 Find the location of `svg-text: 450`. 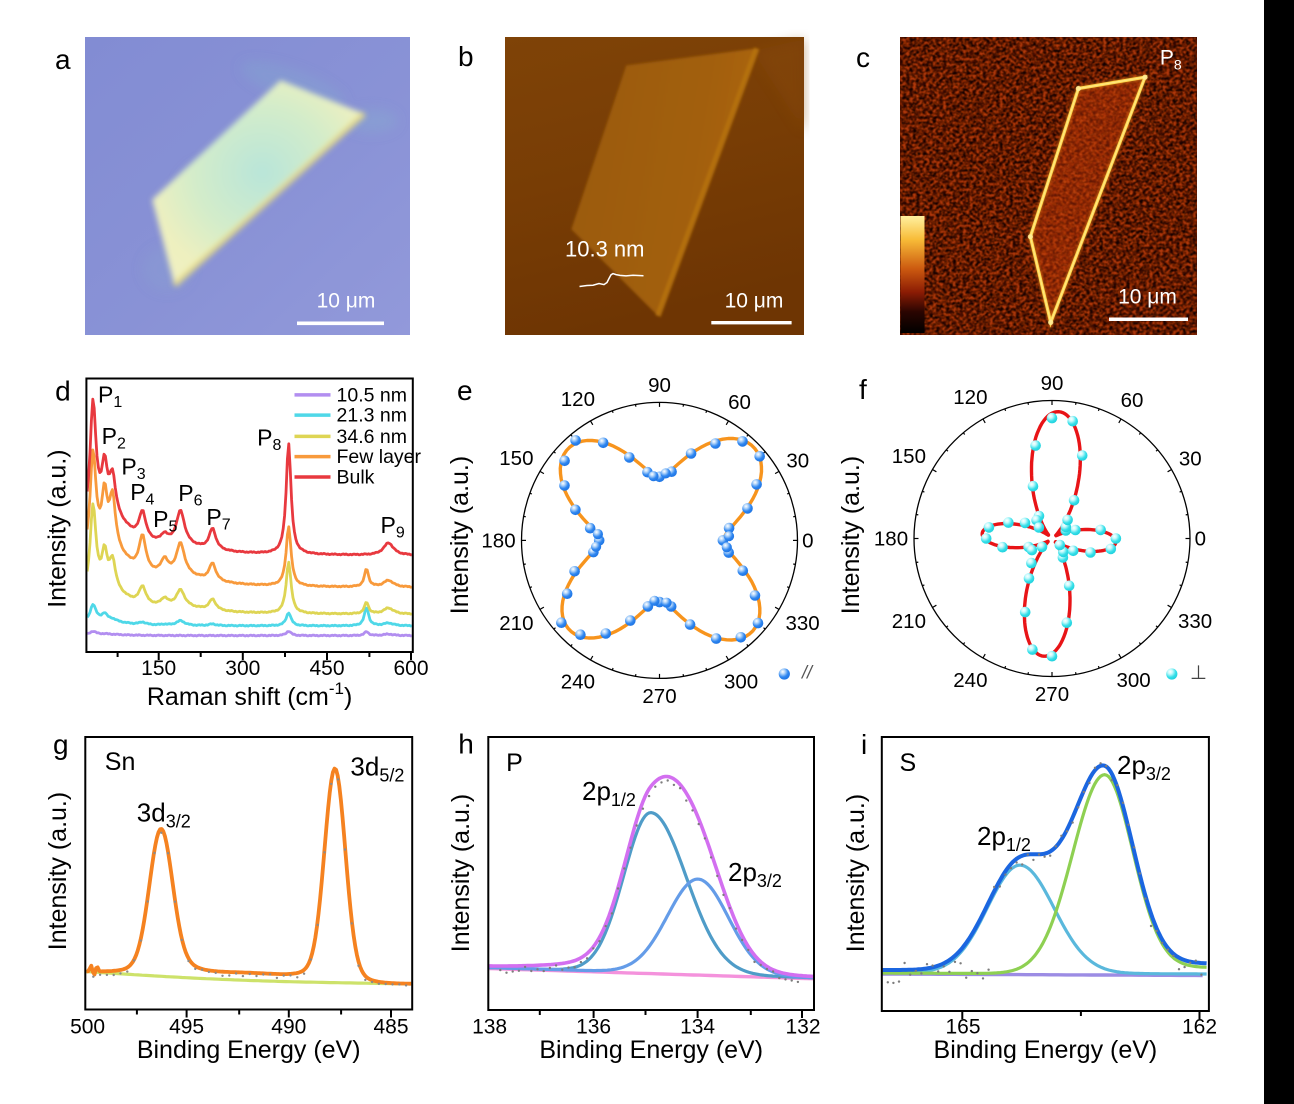

svg-text: 450 is located at coordinates (326, 668).